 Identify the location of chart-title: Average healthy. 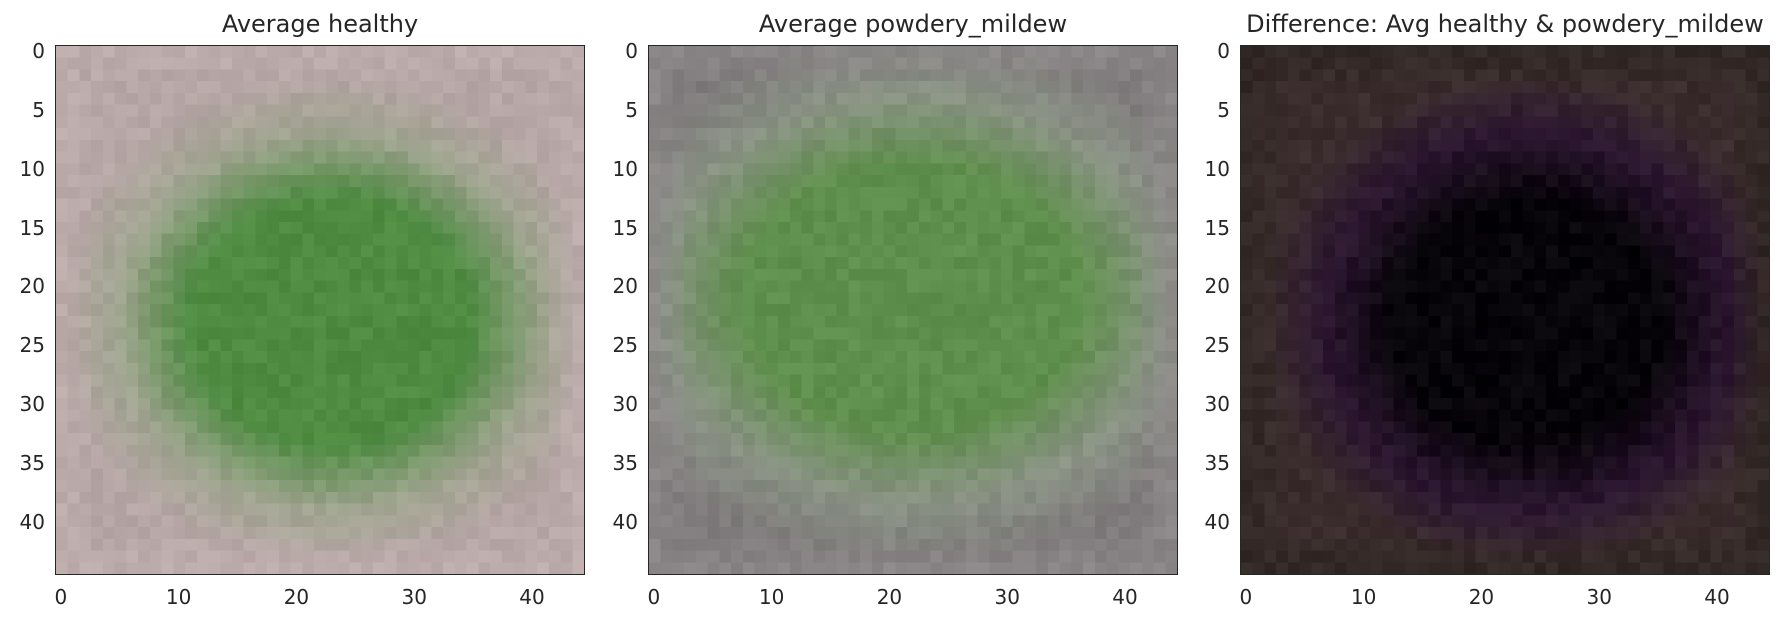
(320, 24).